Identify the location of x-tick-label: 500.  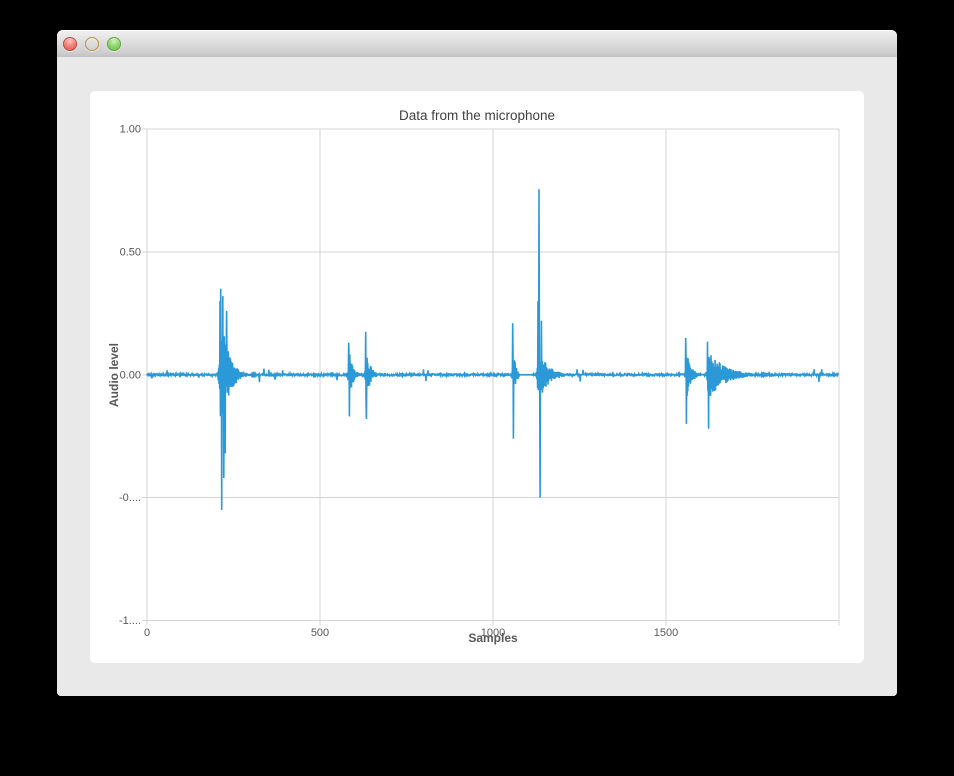
(320, 633).